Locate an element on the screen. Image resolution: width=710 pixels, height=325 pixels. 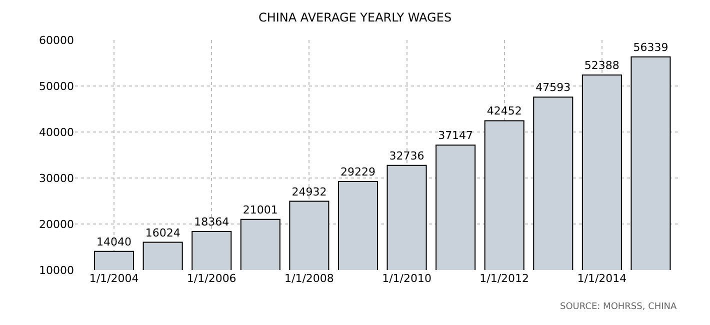
data-label: 56339 is located at coordinates (650, 47).